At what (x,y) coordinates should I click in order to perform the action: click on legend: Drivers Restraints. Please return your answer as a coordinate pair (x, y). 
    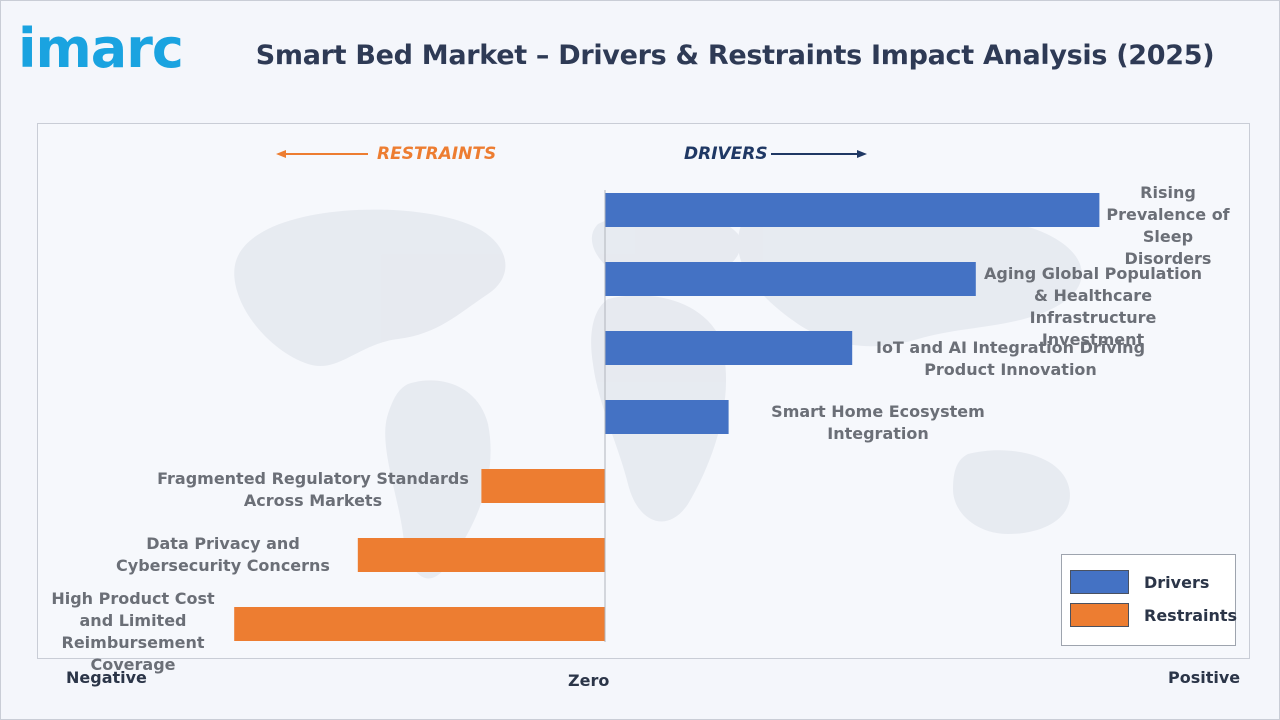
    Looking at the image, I should click on (1149, 600).